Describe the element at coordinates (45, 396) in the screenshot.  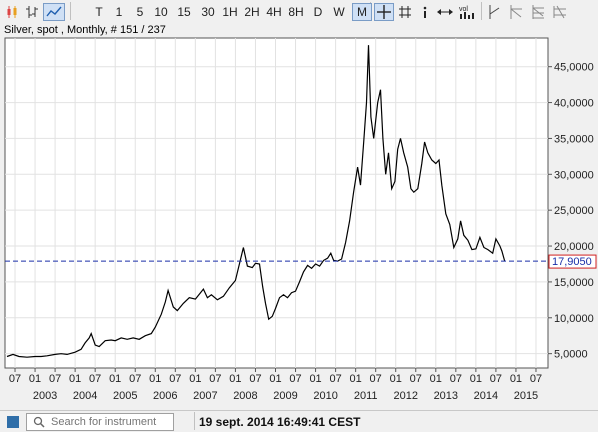
I see `x-year-label: 2003` at that location.